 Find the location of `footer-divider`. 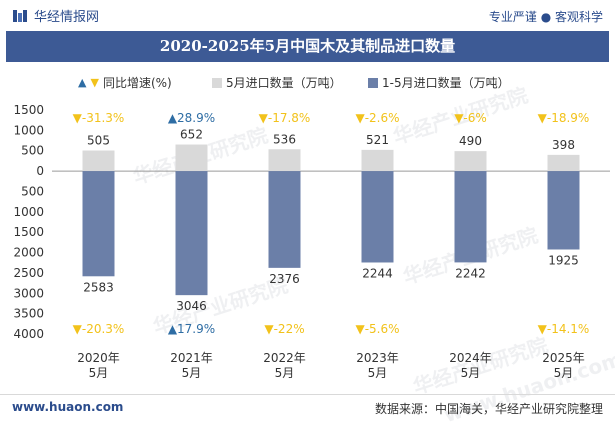

footer-divider is located at coordinates (307, 394).